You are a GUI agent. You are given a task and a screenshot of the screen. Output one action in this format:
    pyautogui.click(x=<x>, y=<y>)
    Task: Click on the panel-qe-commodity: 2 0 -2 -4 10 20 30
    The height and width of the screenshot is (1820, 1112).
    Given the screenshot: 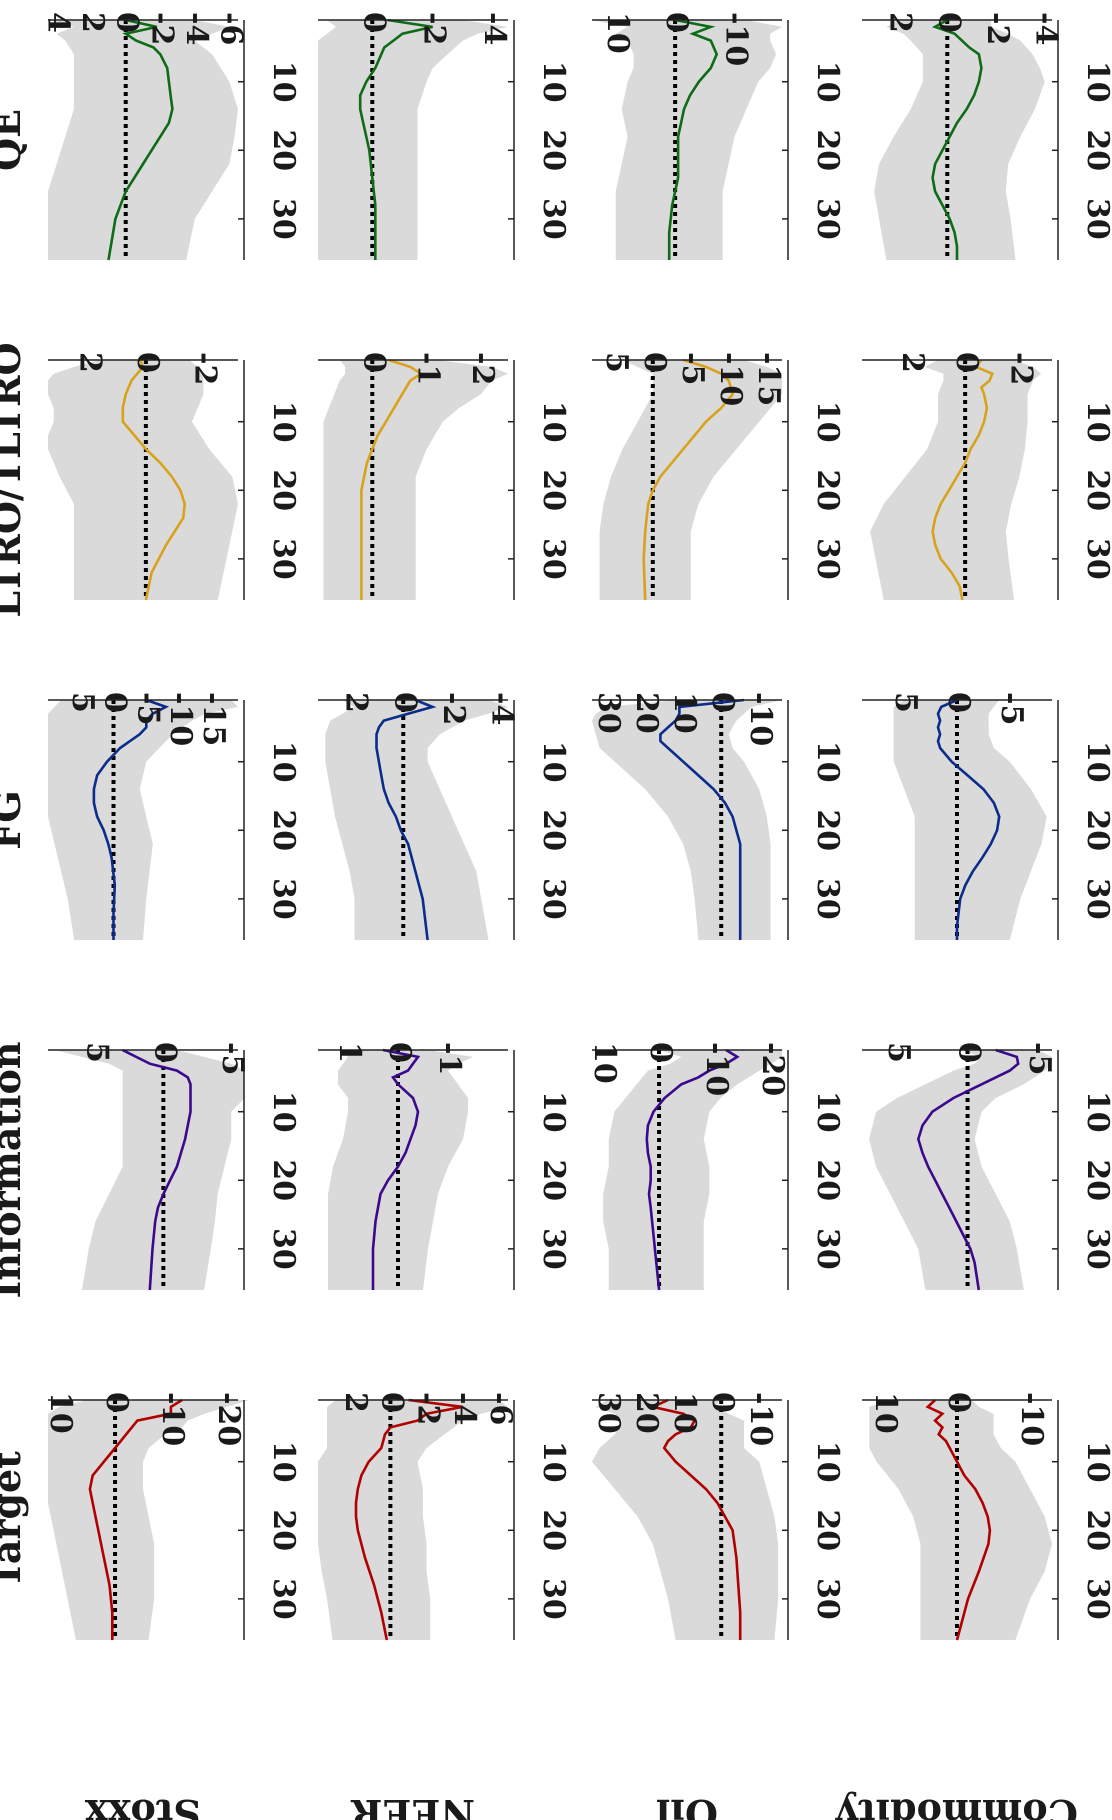 What is the action you would take?
    pyautogui.click(x=987, y=136)
    